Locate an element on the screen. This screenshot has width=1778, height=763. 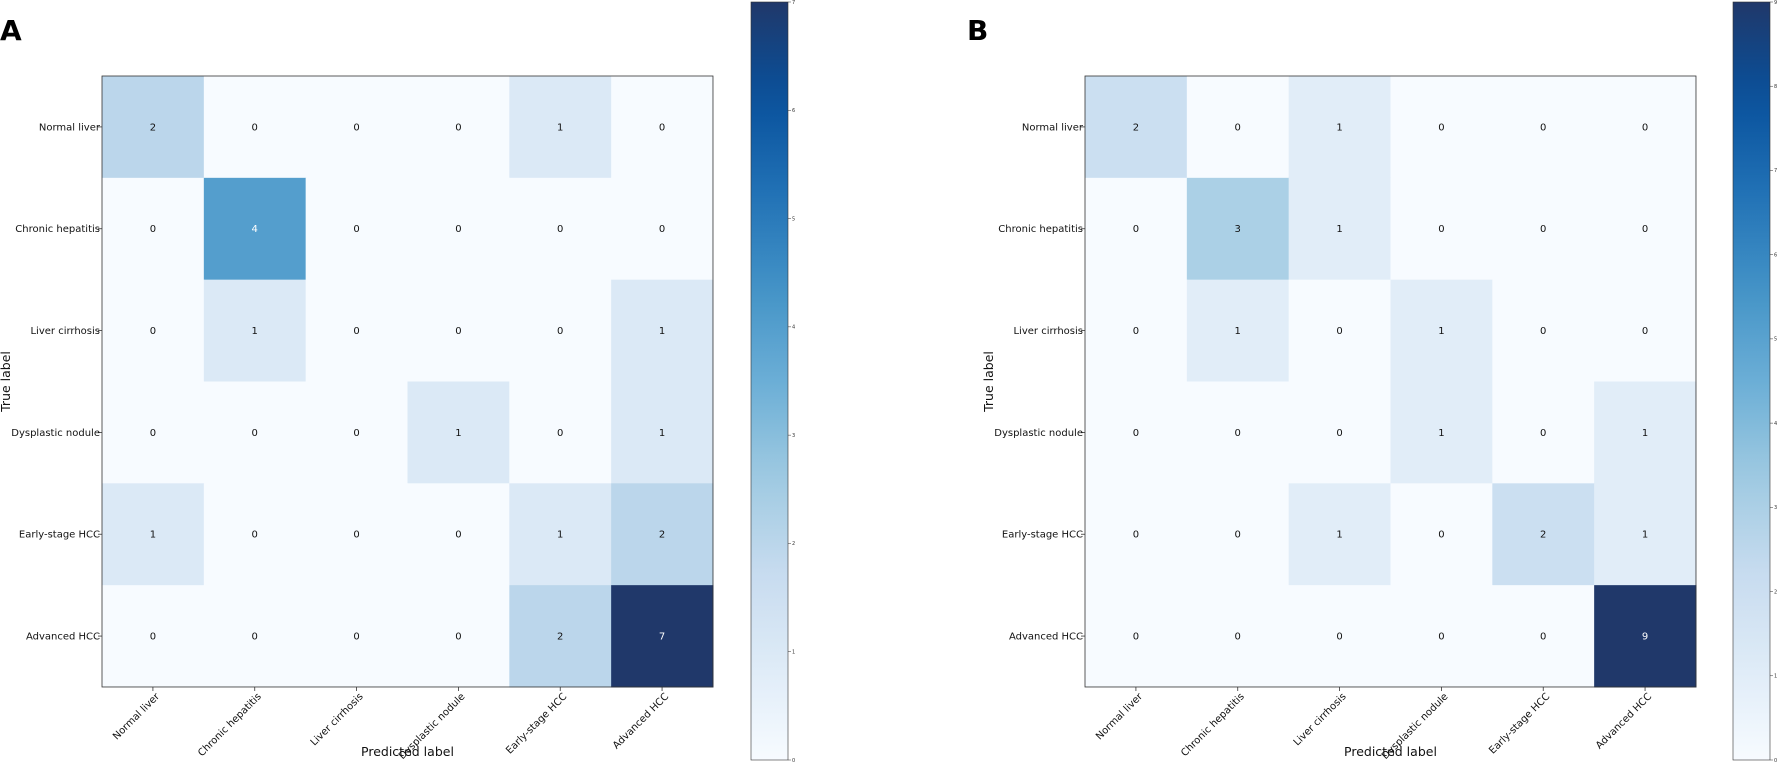
cell-value-label: 7 is located at coordinates (662, 637).